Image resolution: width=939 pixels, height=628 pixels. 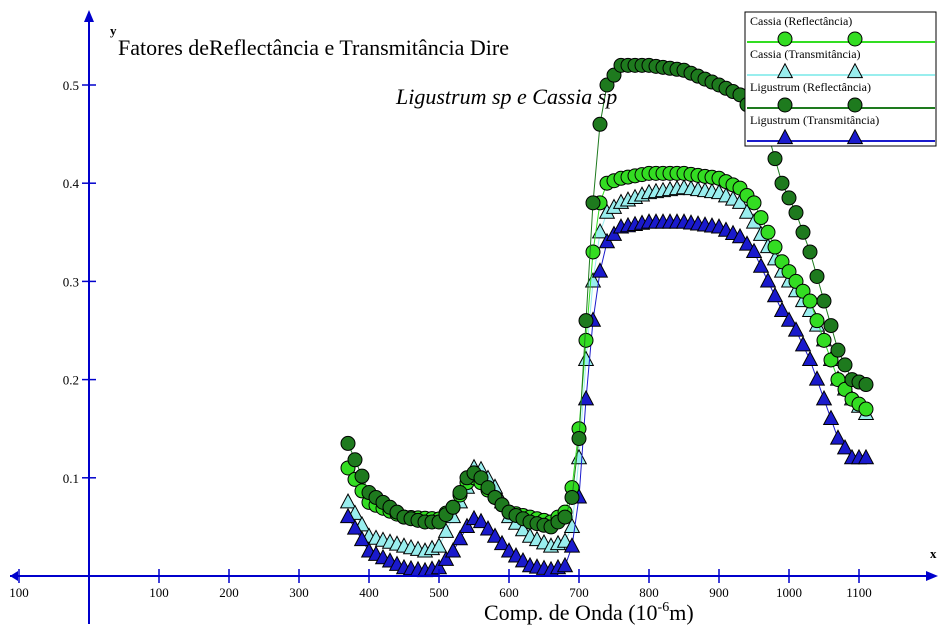 What do you see at coordinates (814, 120) in the screenshot?
I see `legend-label: Ligustrum (Transmitância)` at bounding box center [814, 120].